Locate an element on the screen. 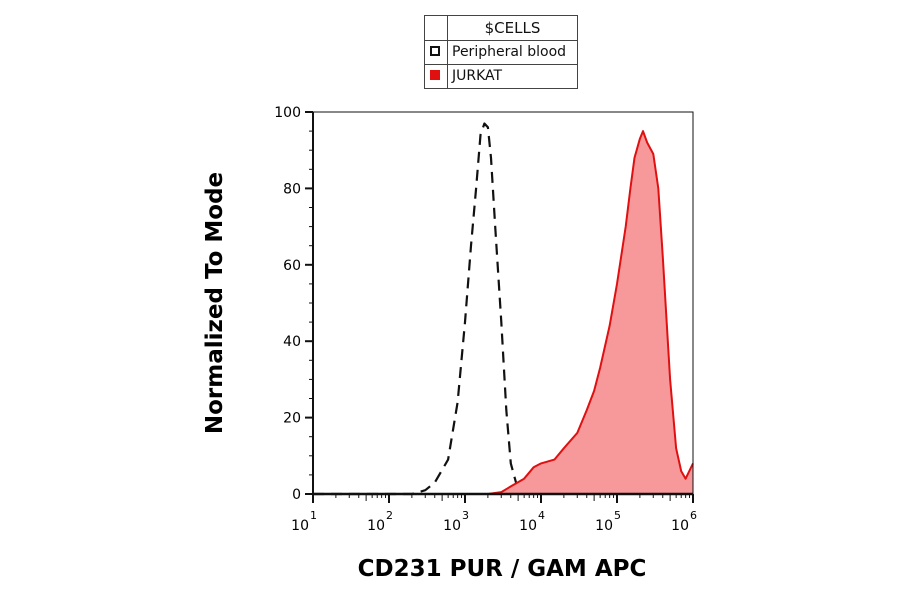 The width and height of the screenshot is (900, 594). legend-entry-peripheral-blood: Peripheral blood is located at coordinates (501, 52).